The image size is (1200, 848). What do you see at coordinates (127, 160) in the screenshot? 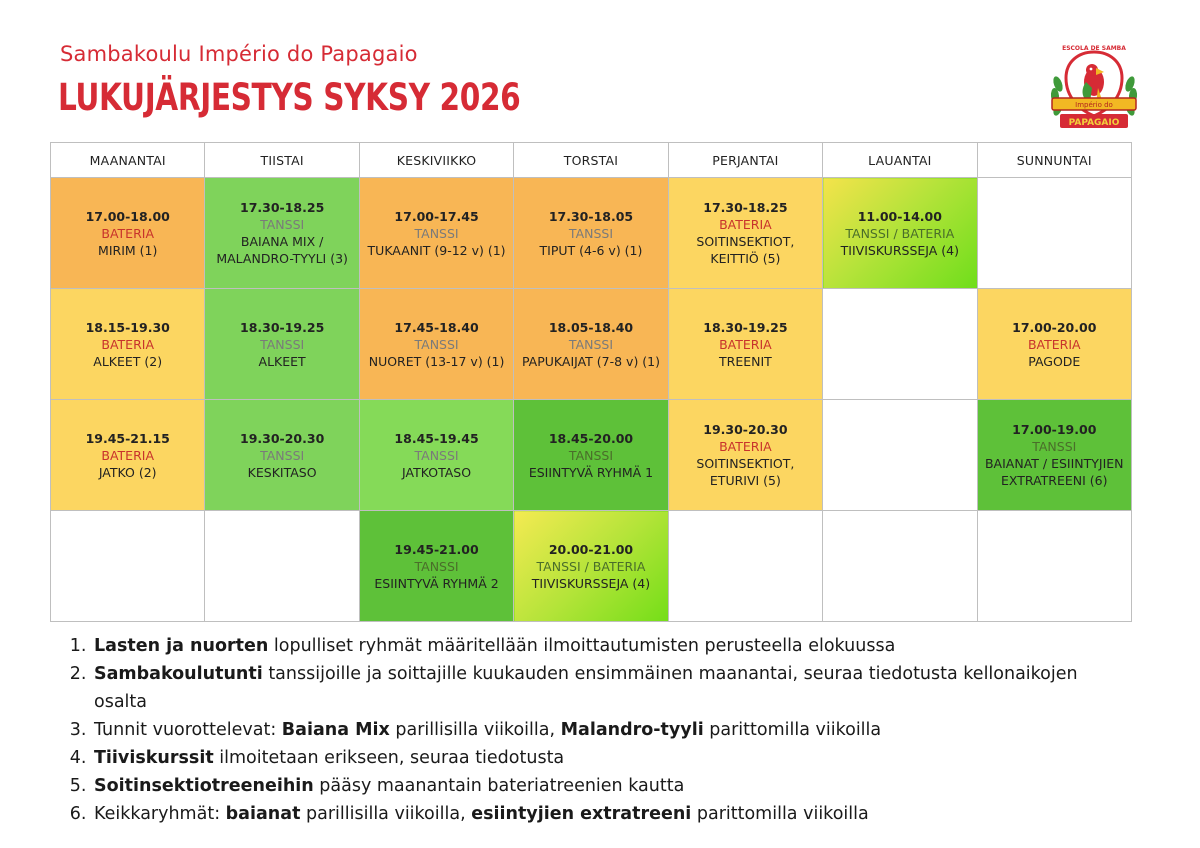
I see `day-header-maanantai: MAANANTAI` at bounding box center [127, 160].